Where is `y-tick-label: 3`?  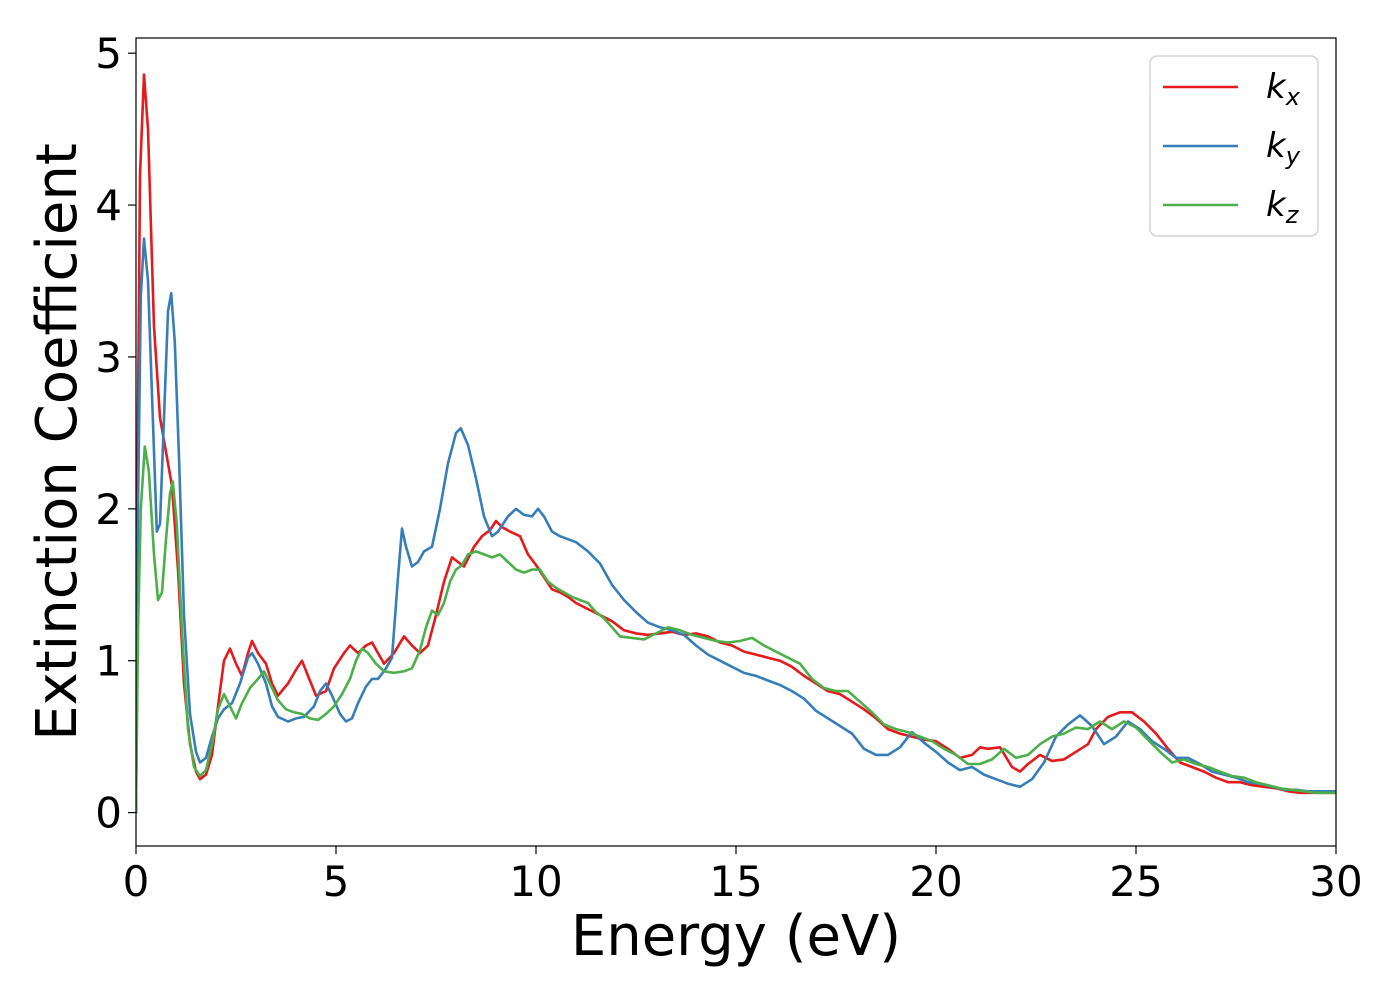
y-tick-label: 3 is located at coordinates (108, 357).